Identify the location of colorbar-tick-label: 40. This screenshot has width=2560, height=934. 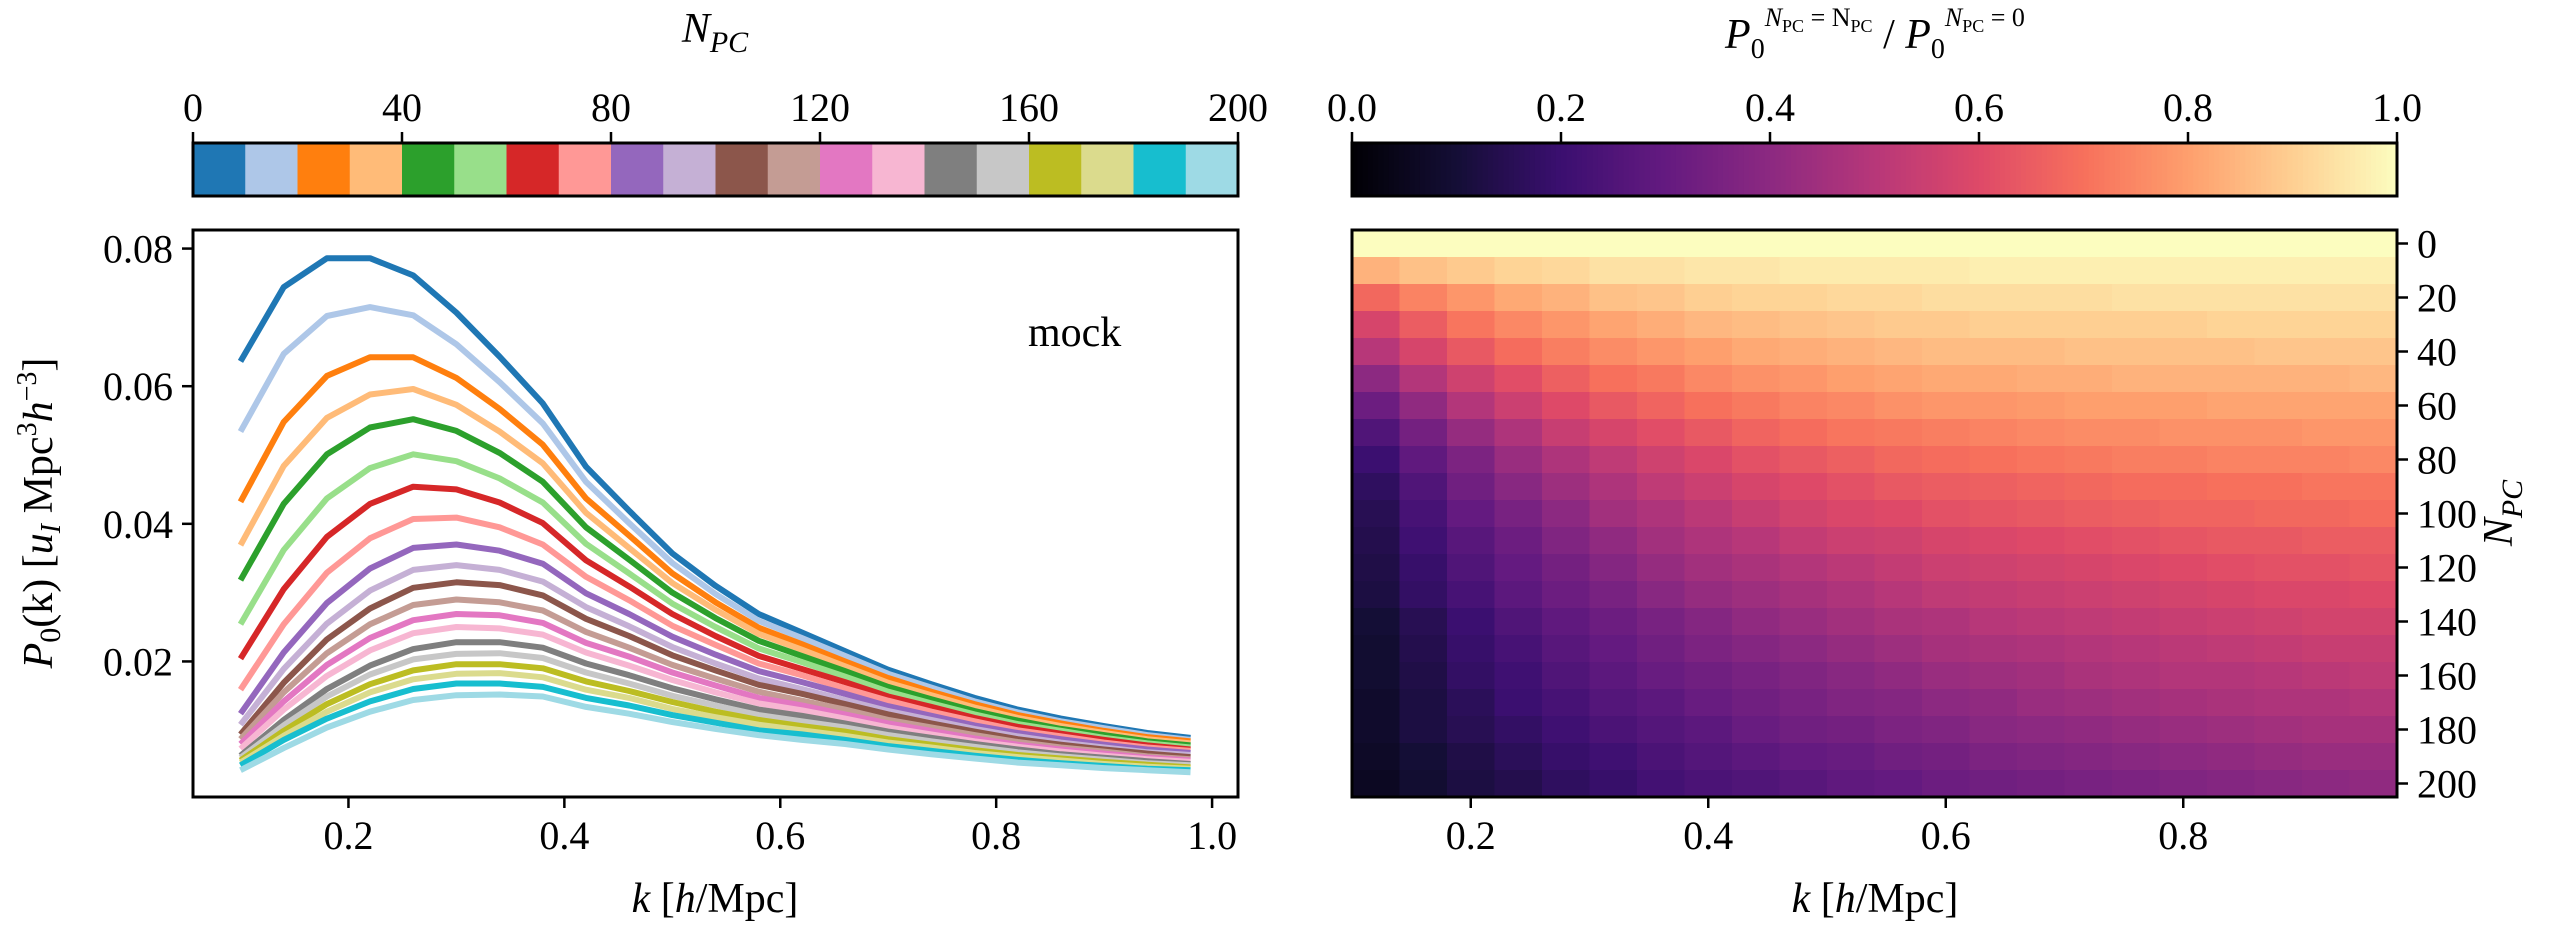
(402, 107).